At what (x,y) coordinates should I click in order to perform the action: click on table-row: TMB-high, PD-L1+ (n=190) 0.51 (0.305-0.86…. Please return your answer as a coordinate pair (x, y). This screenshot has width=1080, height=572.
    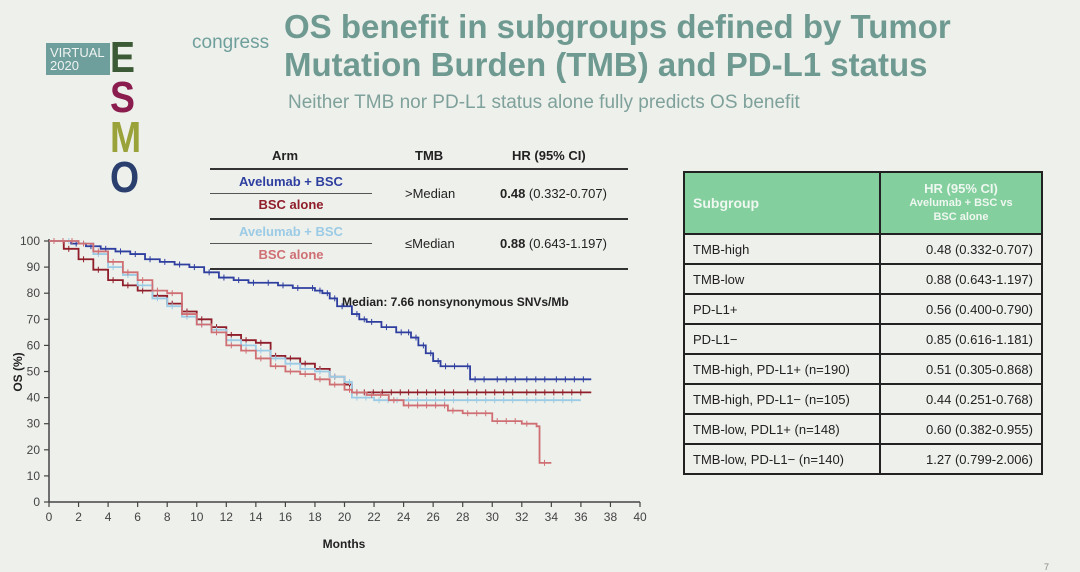
    Looking at the image, I should click on (863, 369).